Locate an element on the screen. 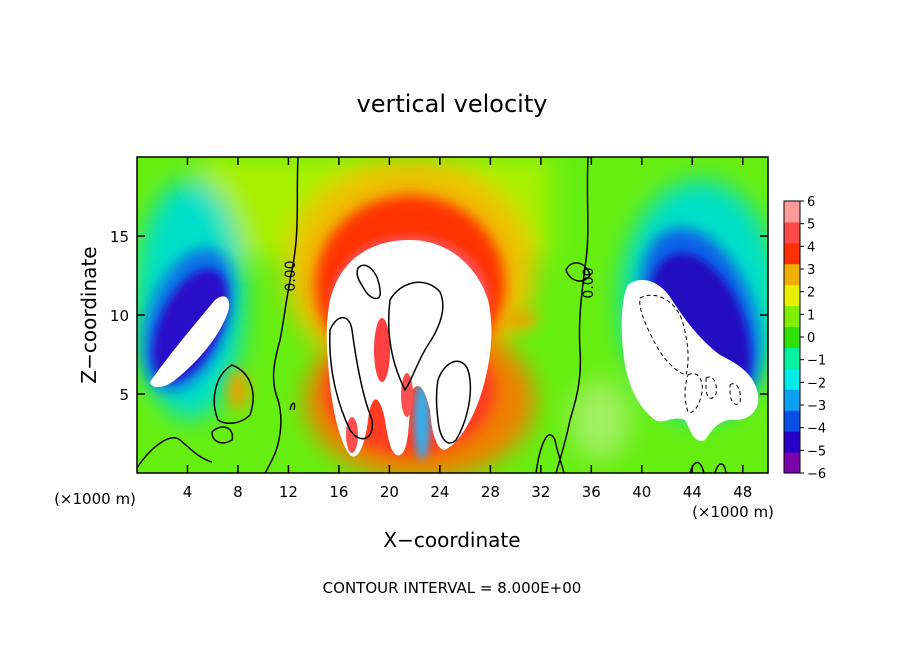 Image resolution: width=904 pixels, height=654 pixels. x-tick-label: 24 is located at coordinates (439, 492).